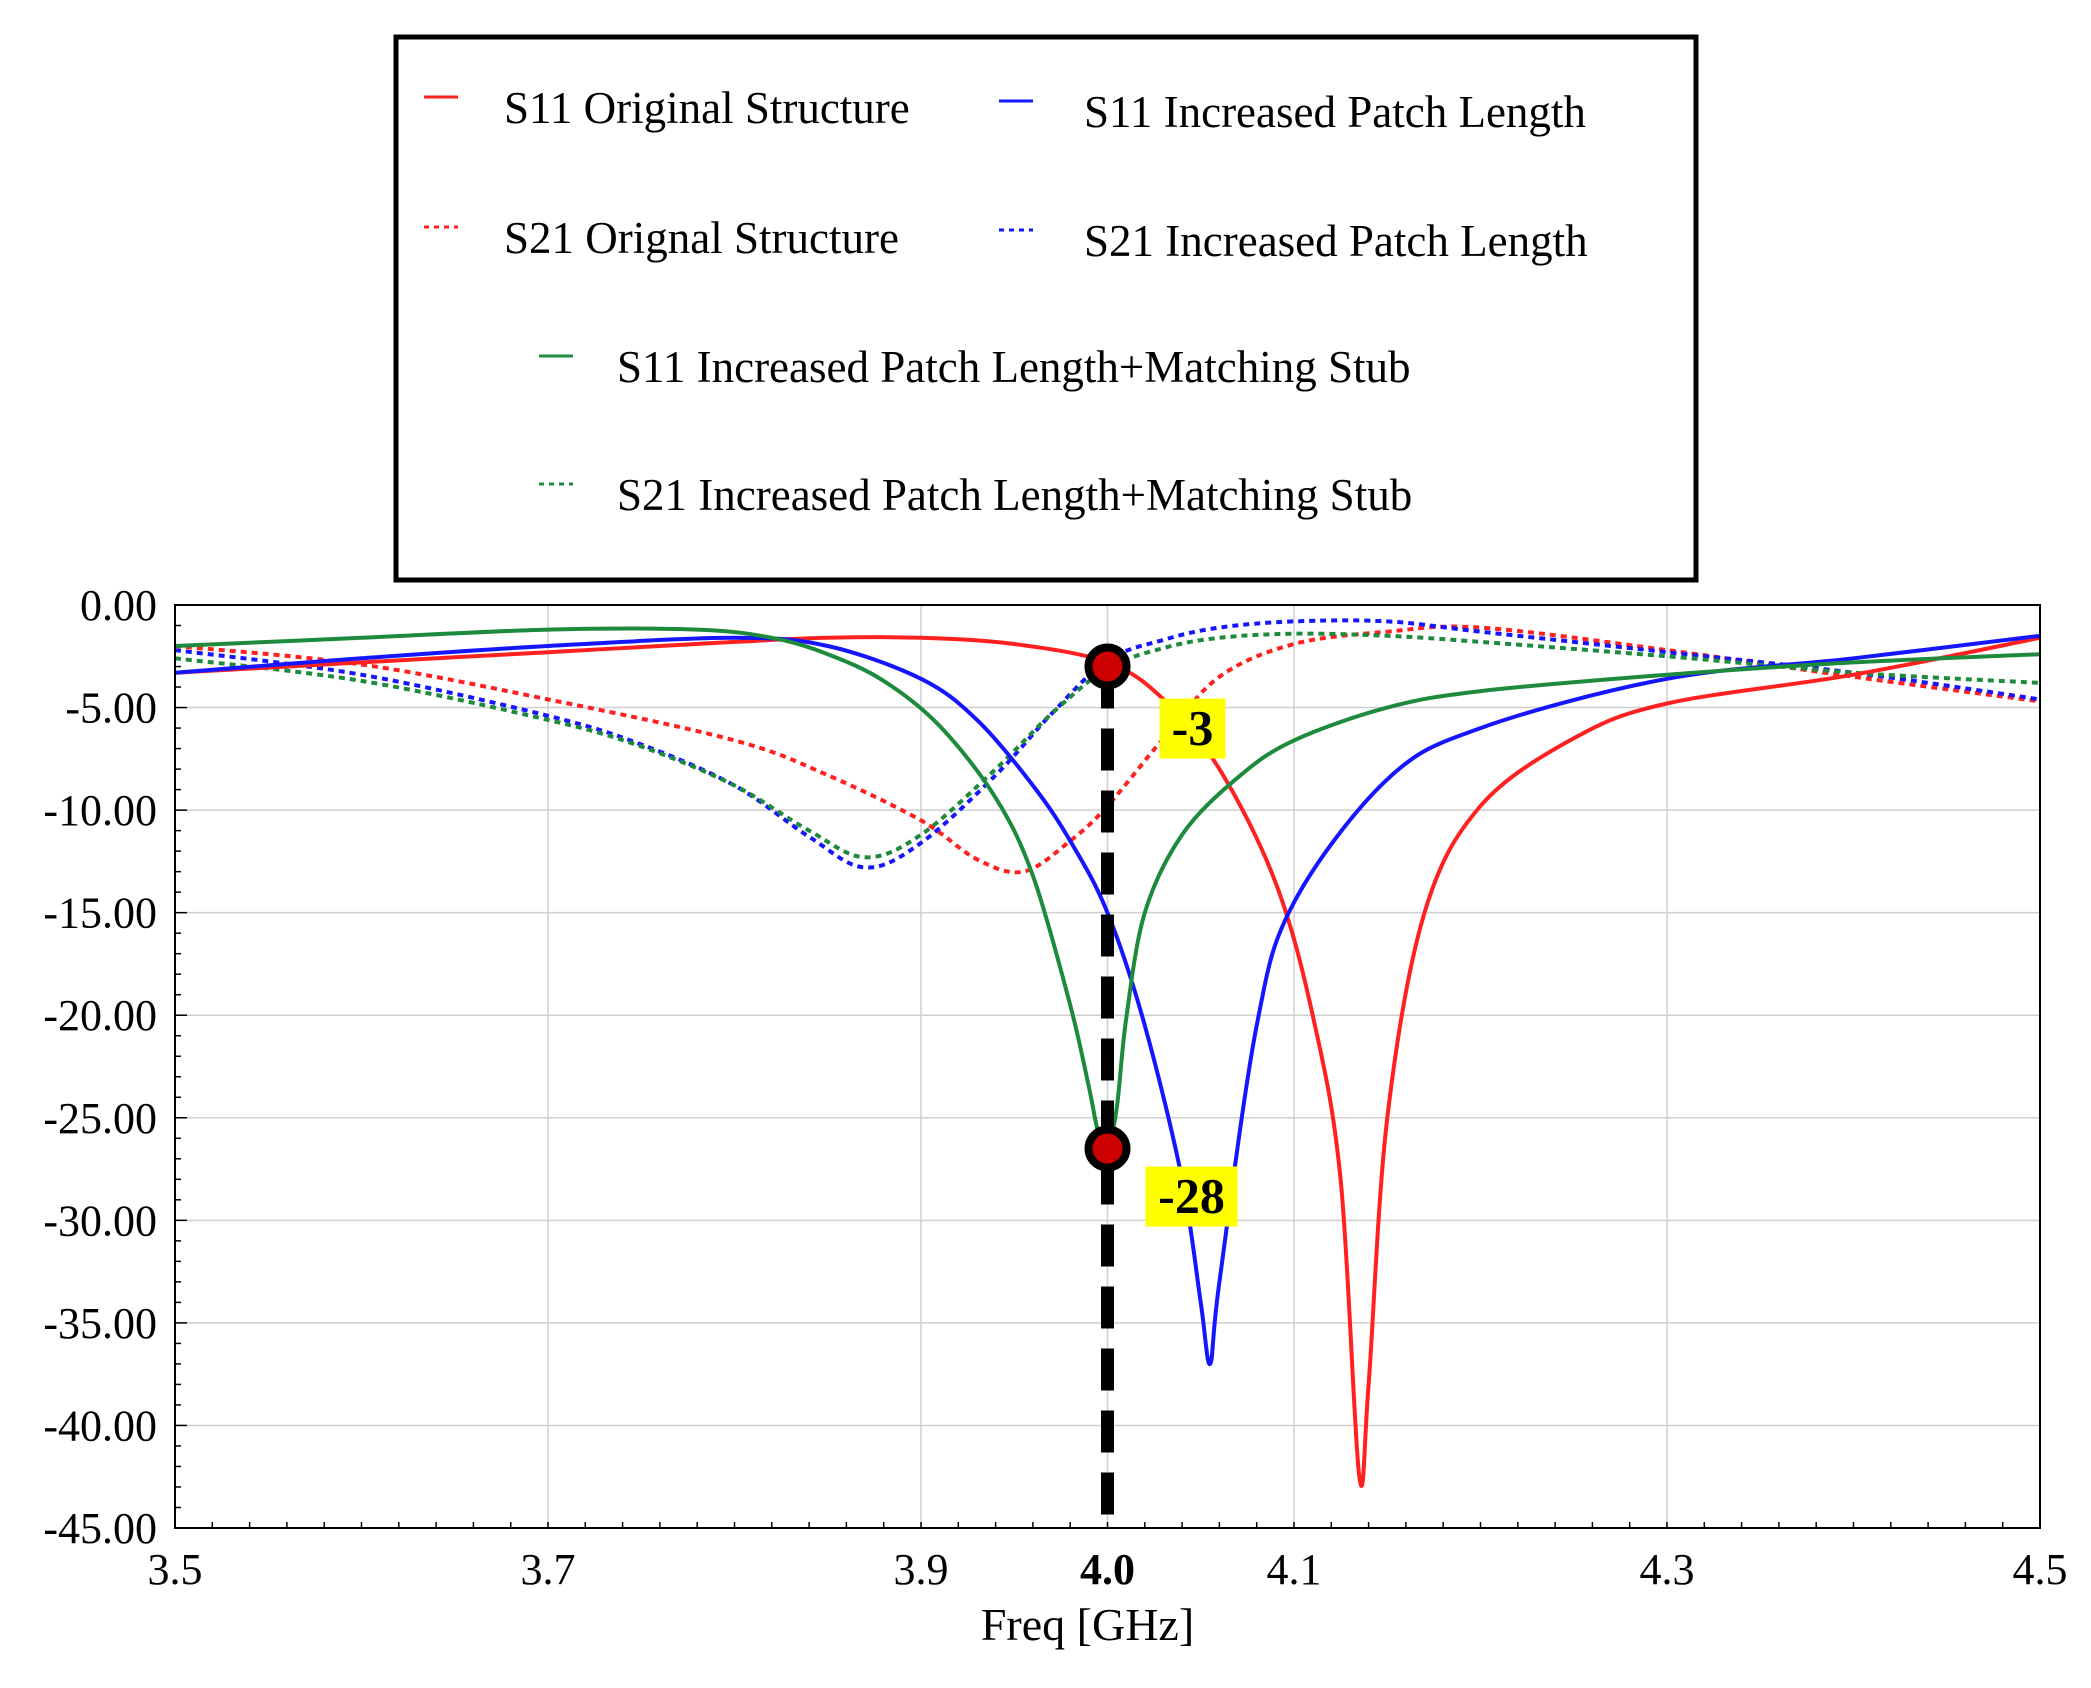 This screenshot has width=2091, height=1688. I want to click on x-axis-title: Freq [GHz], so click(1087, 1624).